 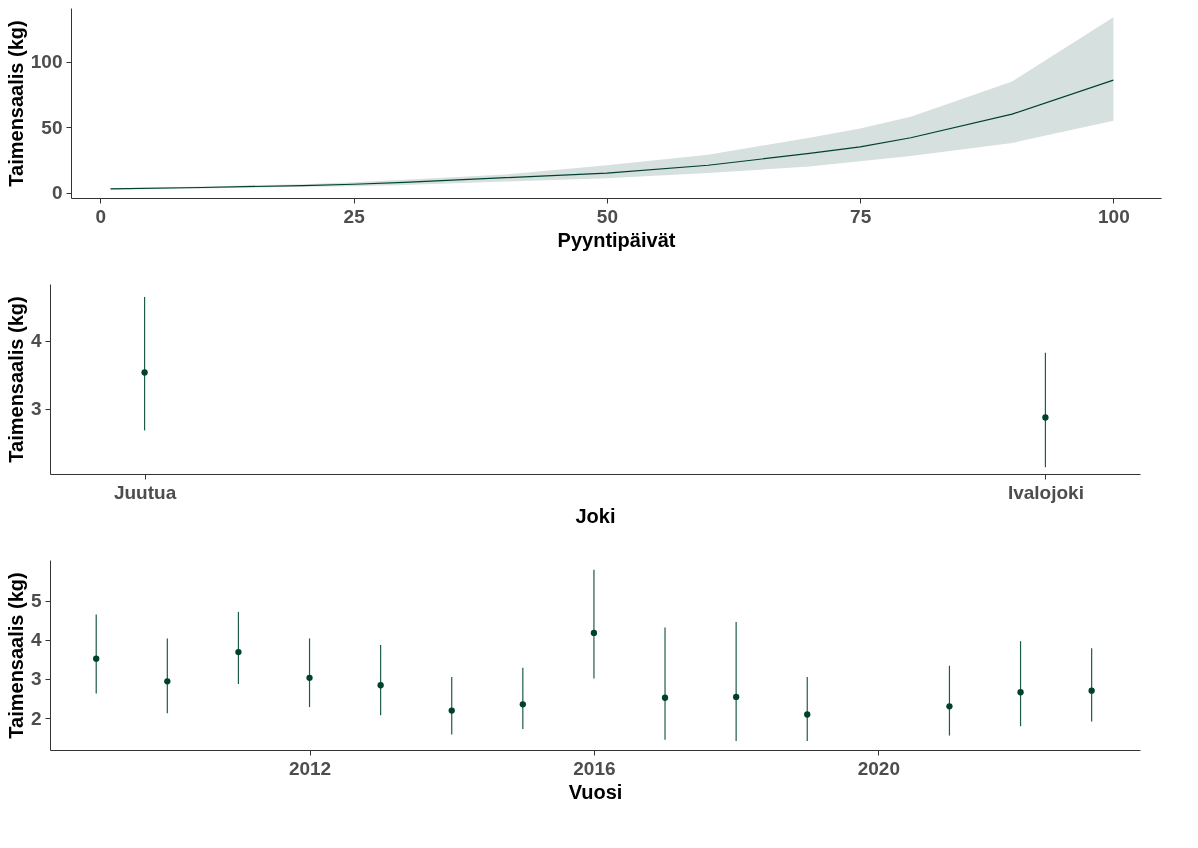 What do you see at coordinates (616, 239) in the screenshot?
I see `x-axis-title: Pyyntipäivät` at bounding box center [616, 239].